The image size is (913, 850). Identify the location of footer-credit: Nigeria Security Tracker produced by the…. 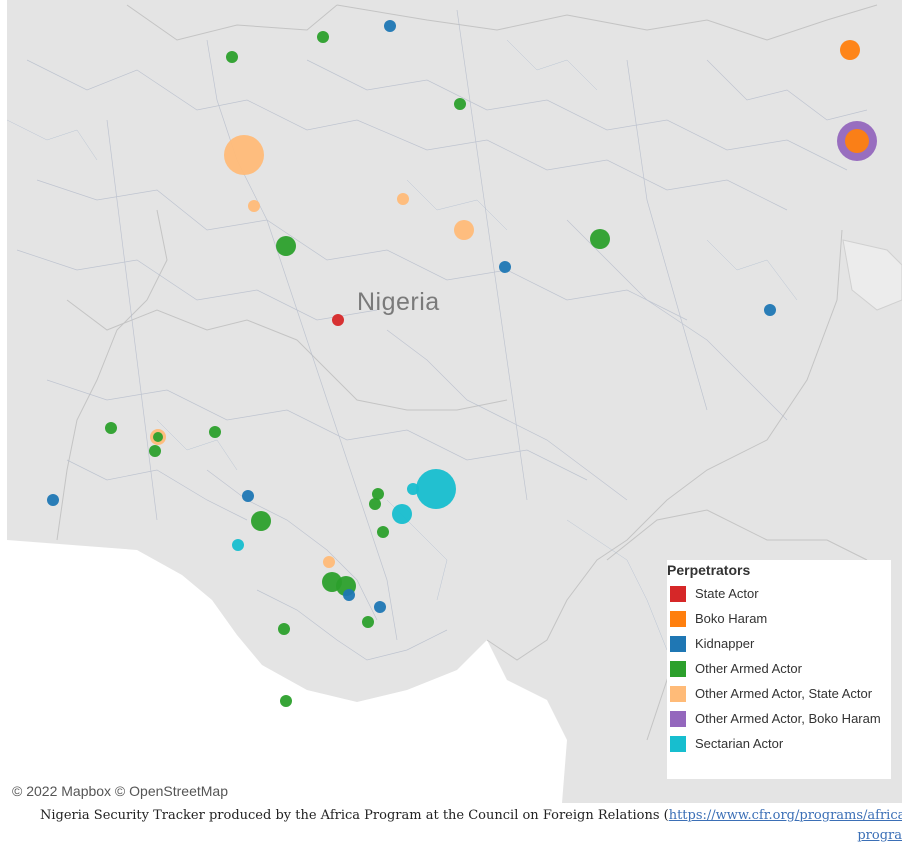
(471, 815).